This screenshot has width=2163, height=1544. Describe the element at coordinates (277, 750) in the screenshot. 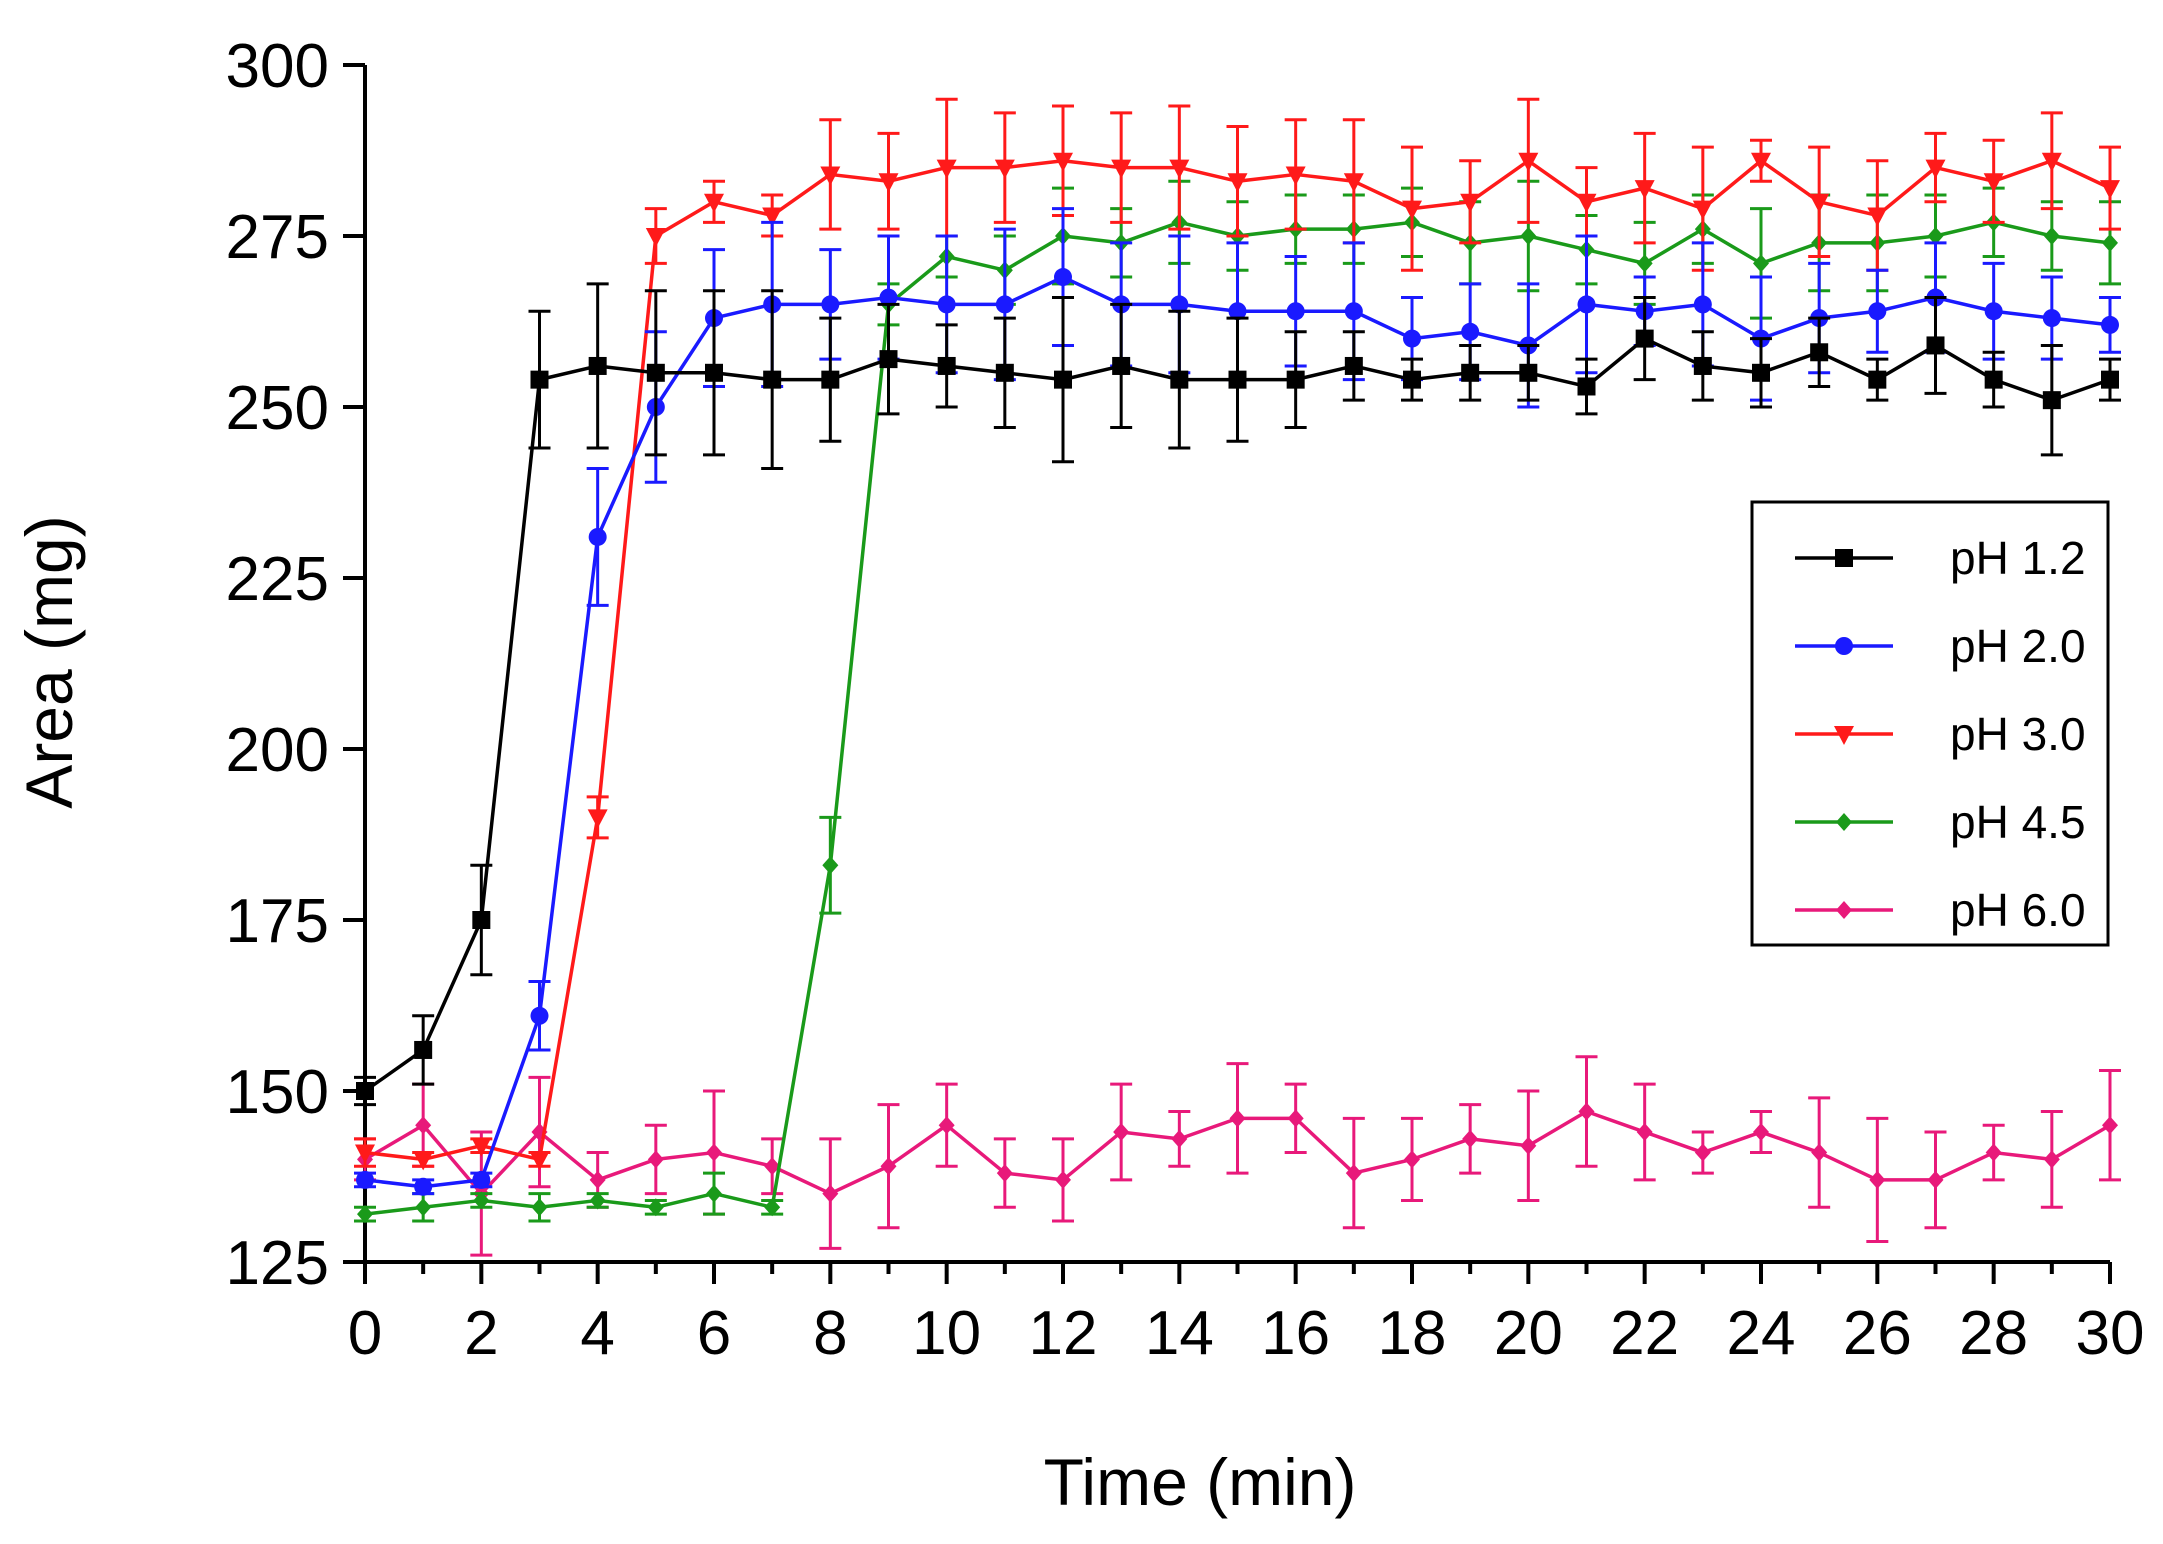

I see `y-tick-label: 200` at that location.